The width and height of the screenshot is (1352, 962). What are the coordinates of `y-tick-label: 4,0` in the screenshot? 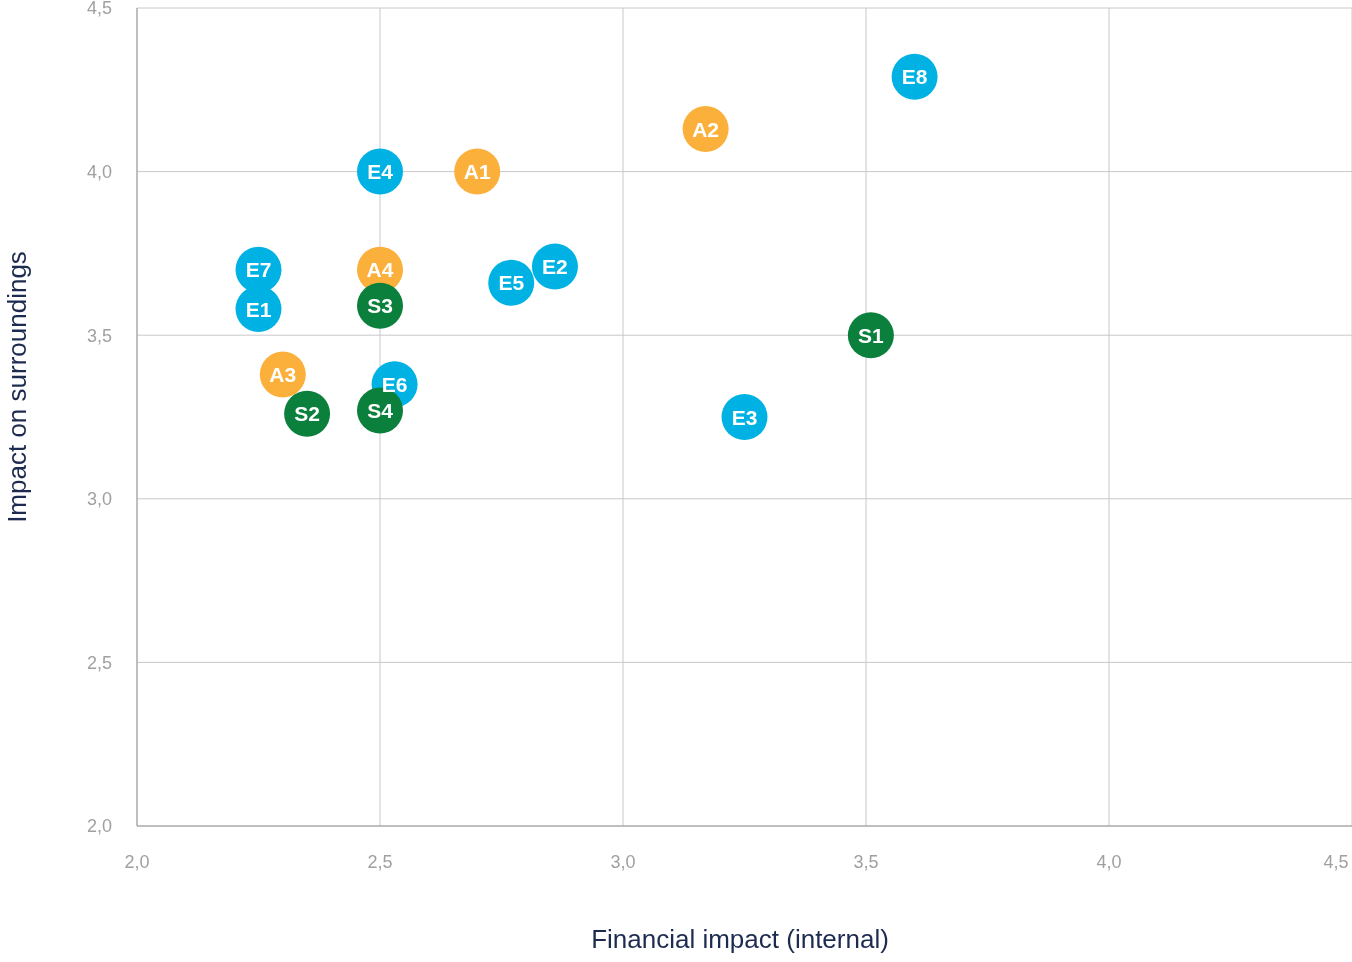 It's located at (99, 171).